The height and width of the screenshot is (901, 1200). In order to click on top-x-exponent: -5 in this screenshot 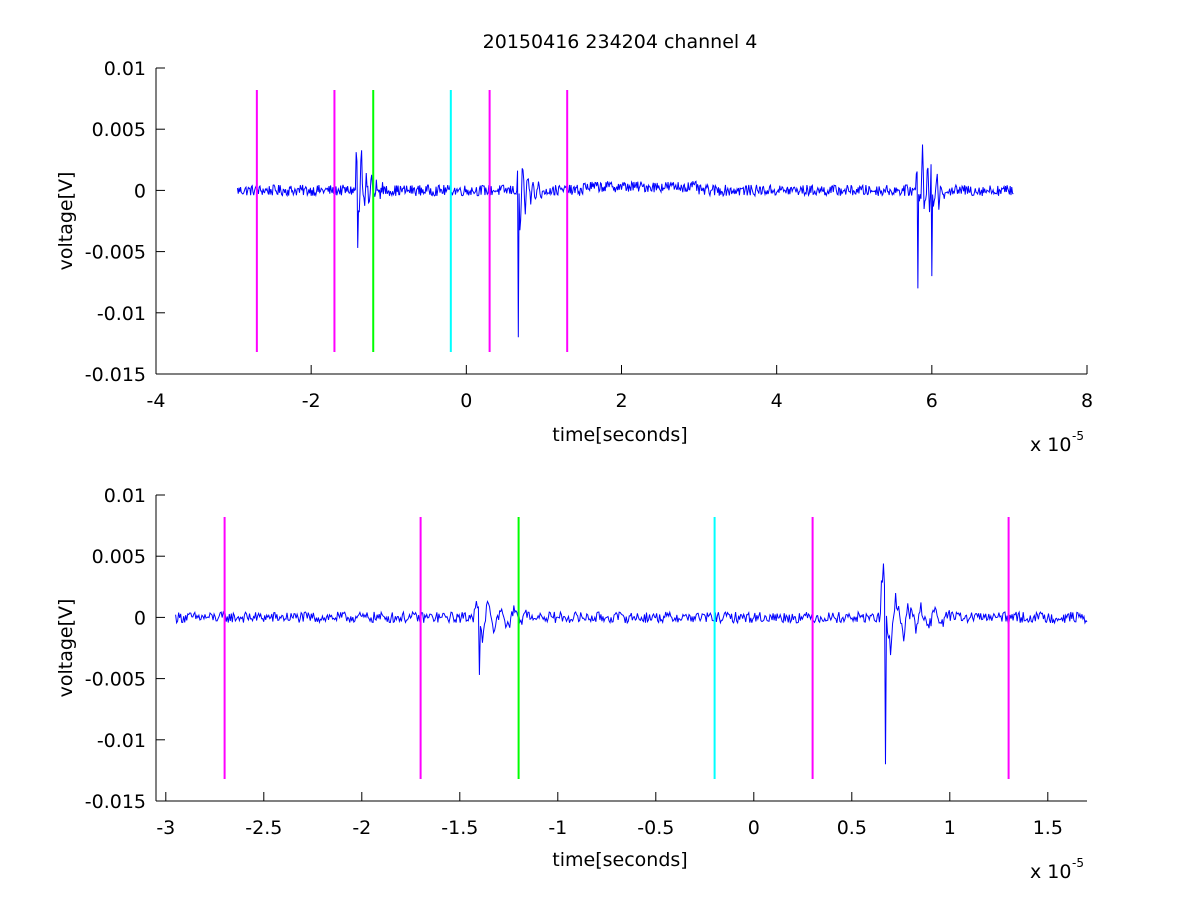, I will do `click(1078, 436)`.